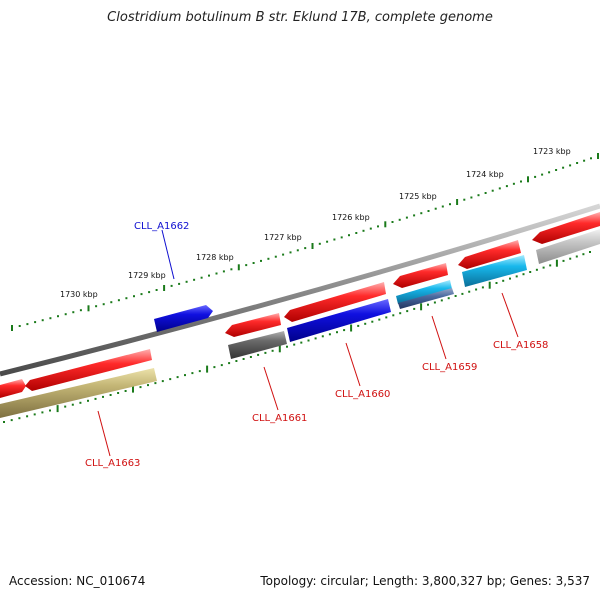 This screenshot has height=600, width=600. Describe the element at coordinates (420, 275) in the screenshot. I see `gene-cll-a1659-forward` at that location.